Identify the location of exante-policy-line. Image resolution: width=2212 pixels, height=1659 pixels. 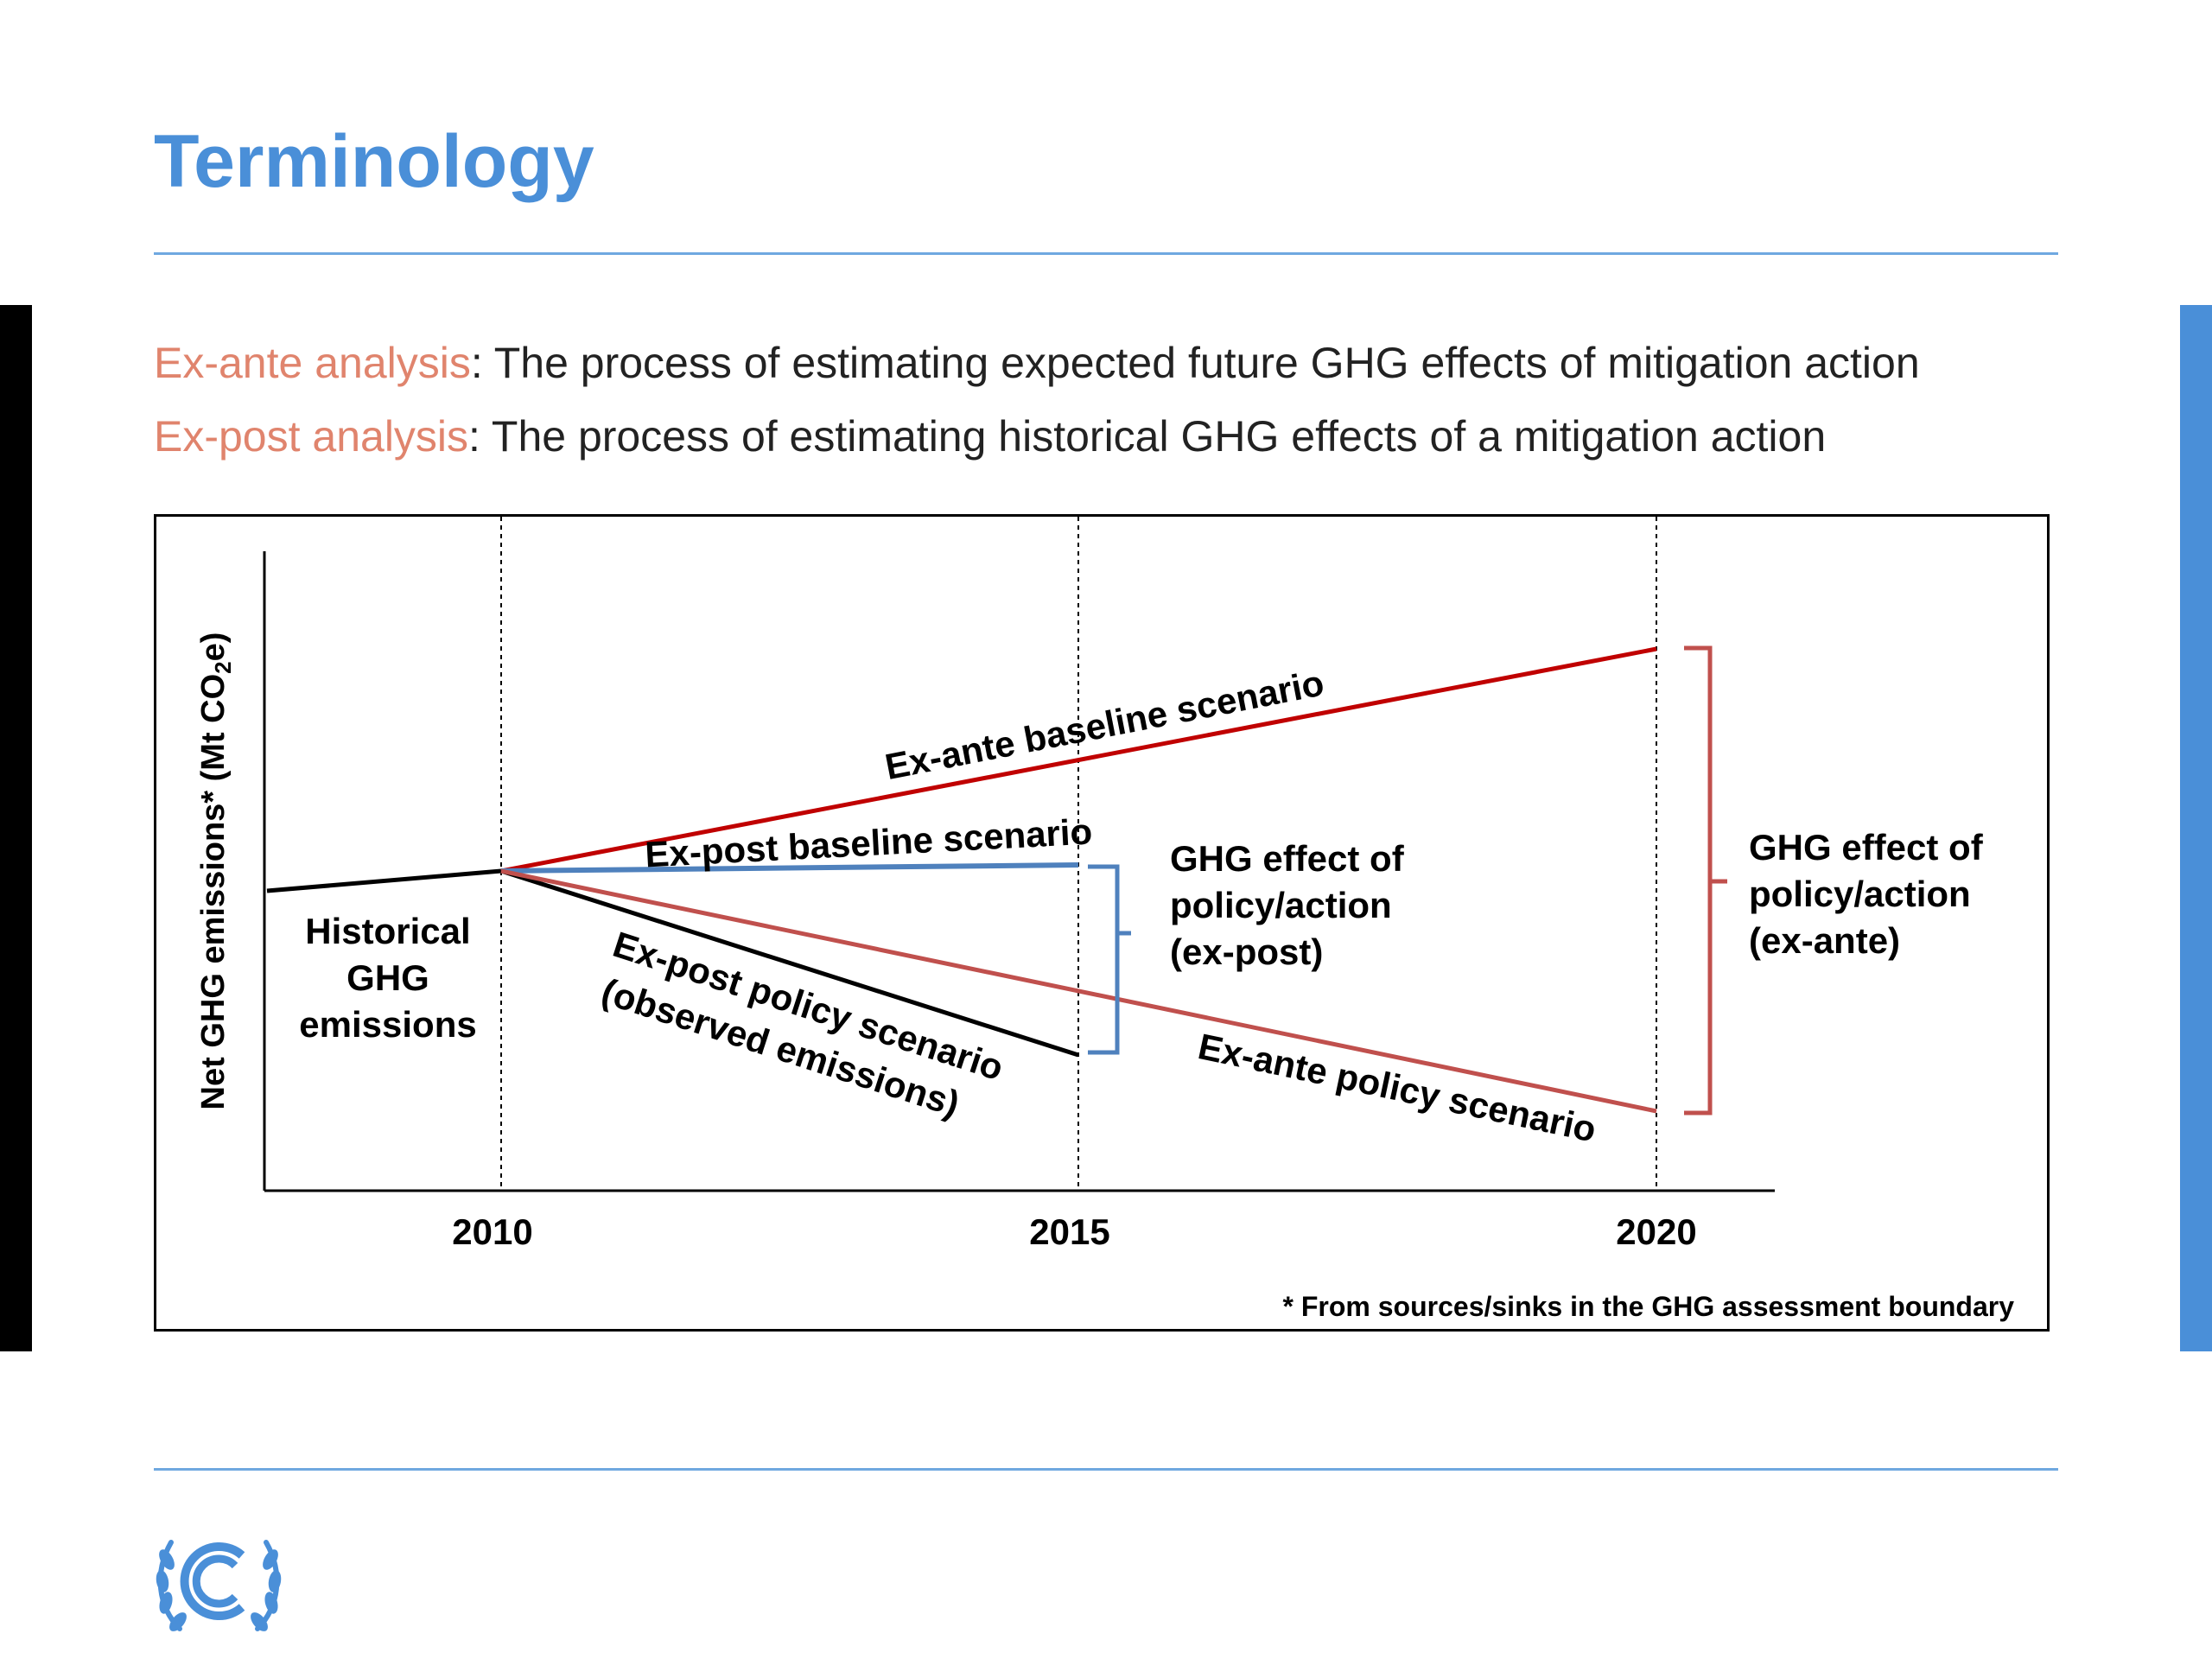
(1078, 991).